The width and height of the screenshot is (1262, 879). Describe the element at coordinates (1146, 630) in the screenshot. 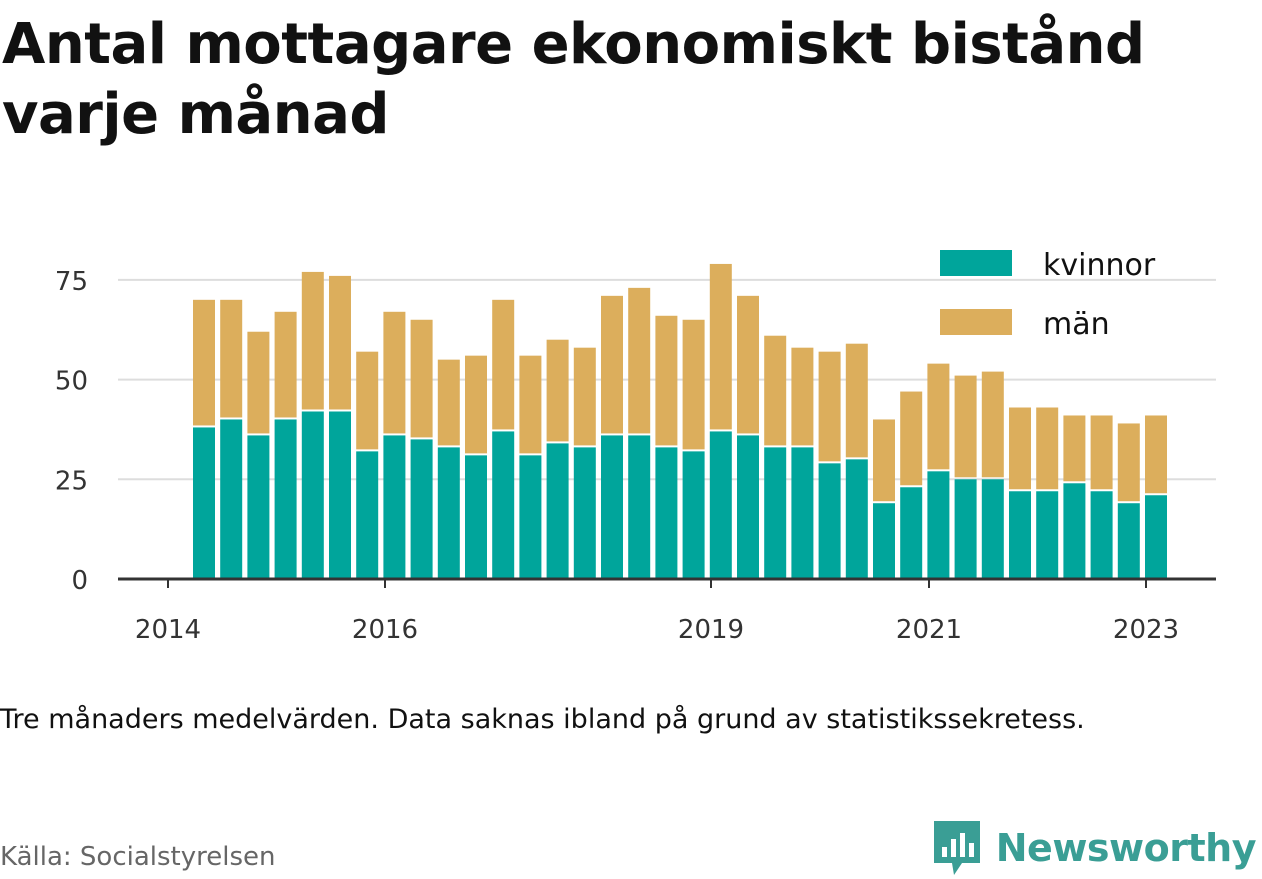

I see `x-tick-label: 2023` at that location.